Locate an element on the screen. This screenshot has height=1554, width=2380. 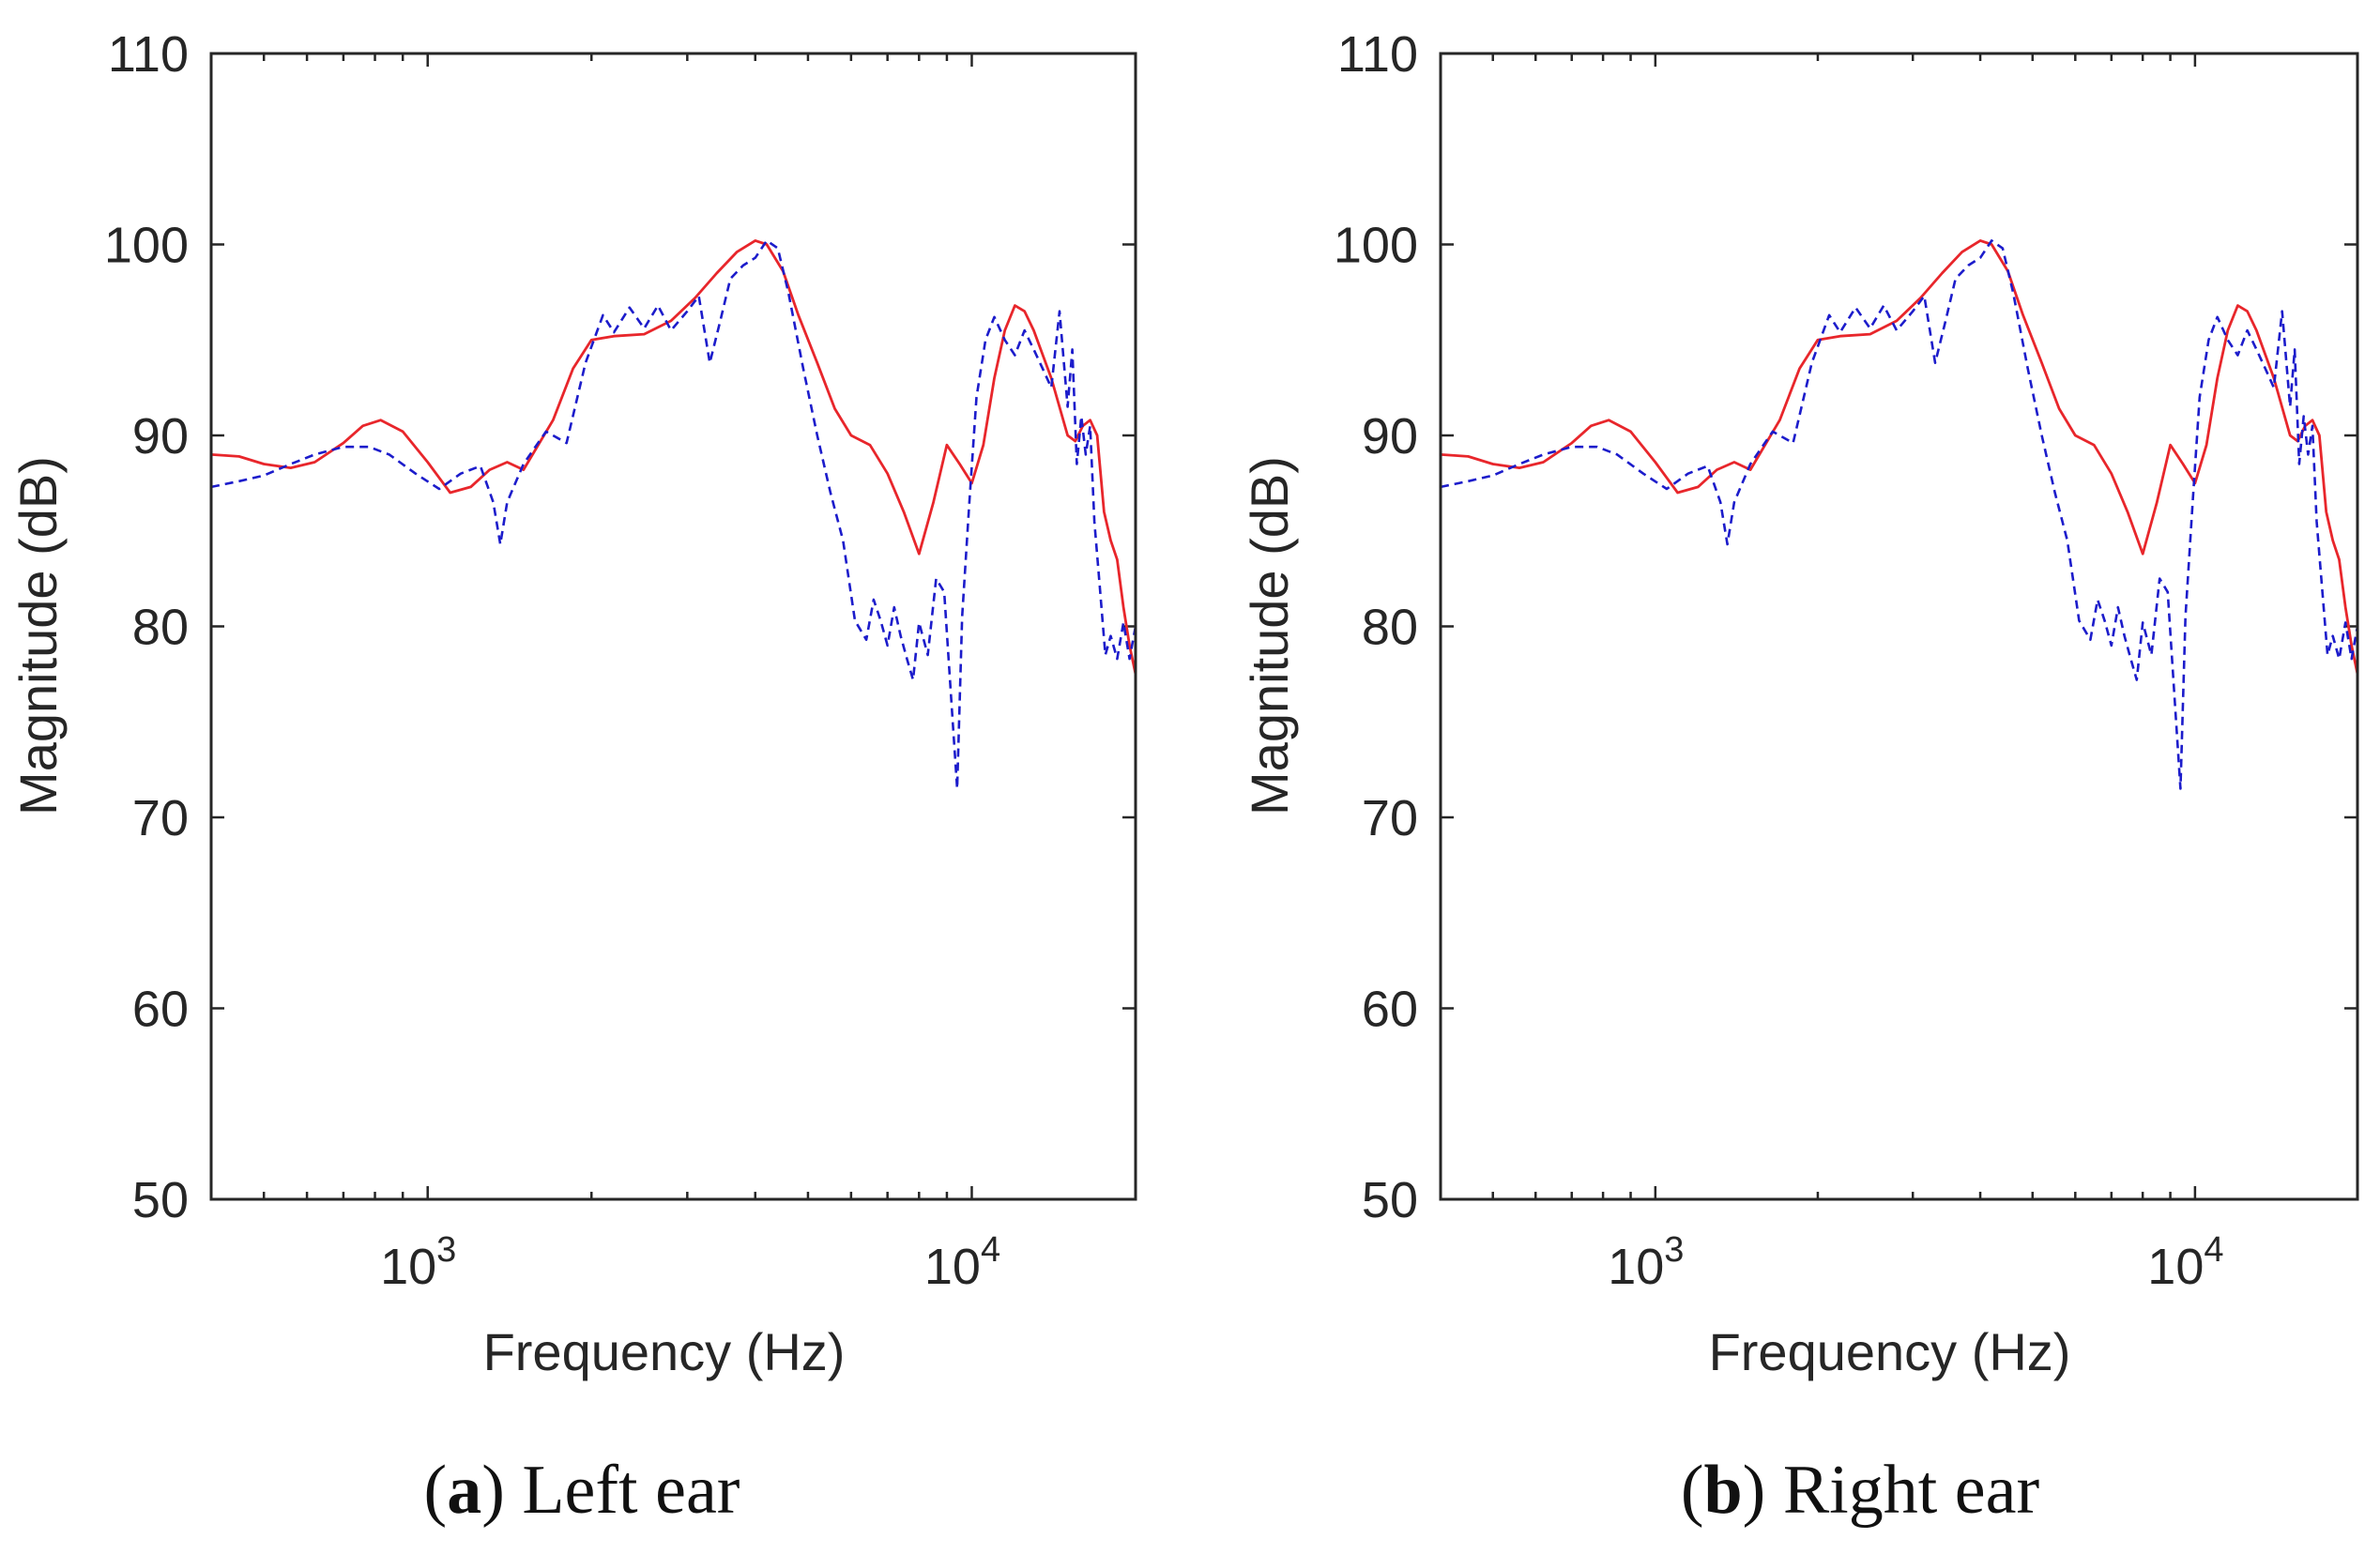
panel-caption: (b) Right ear is located at coordinates (1860, 1490).